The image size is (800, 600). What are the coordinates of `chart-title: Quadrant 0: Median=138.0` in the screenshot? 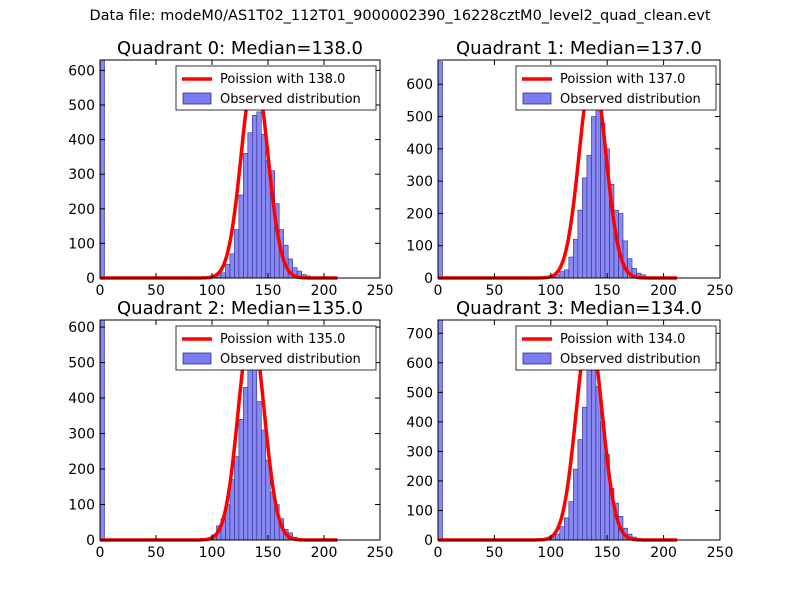 It's located at (240, 48).